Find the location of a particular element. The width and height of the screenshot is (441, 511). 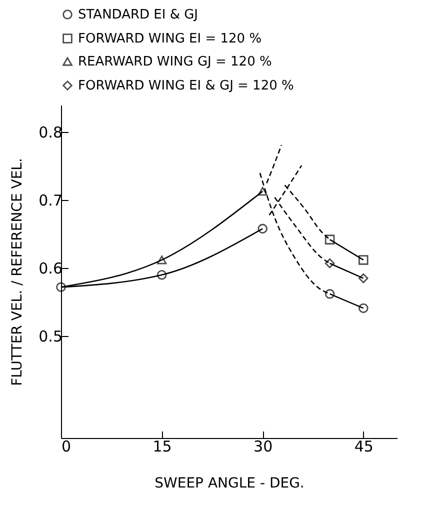

legend-label: FORWARD WING EI = 120 % is located at coordinates (170, 39).